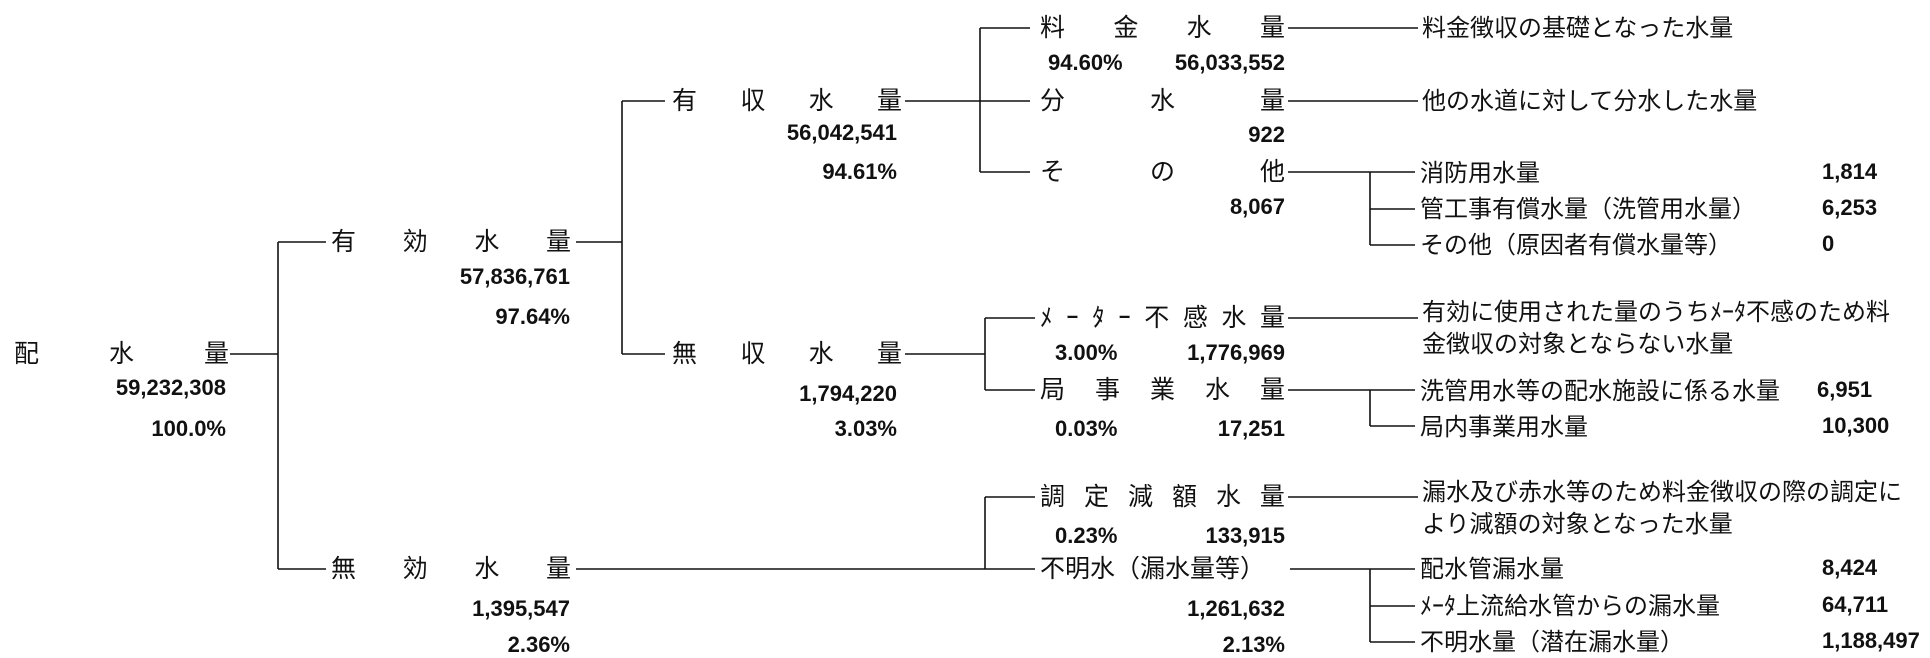  Describe the element at coordinates (1085, 62) in the screenshot. I see `billed-percent: 94.60%` at that location.